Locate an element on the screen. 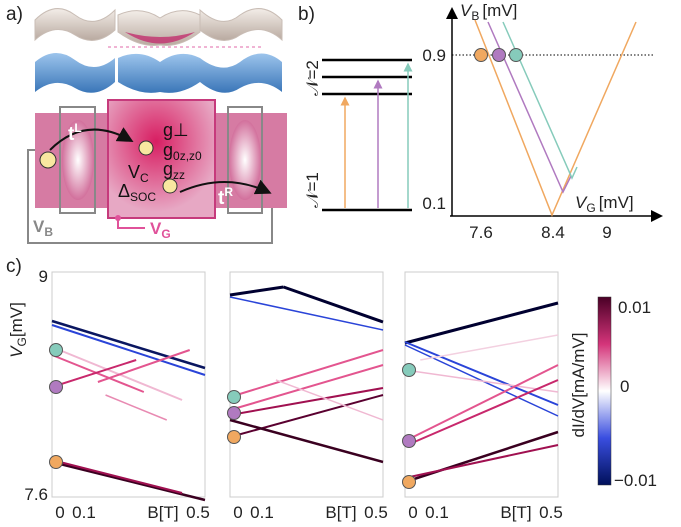  colorbar-tick: −0.01 is located at coordinates (635, 480).